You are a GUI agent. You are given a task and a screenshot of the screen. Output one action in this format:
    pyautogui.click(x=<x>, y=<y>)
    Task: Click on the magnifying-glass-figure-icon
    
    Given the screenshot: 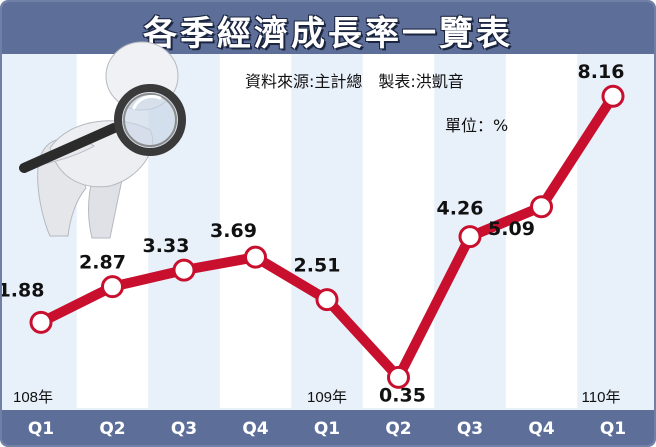 What is the action you would take?
    pyautogui.click(x=102, y=140)
    